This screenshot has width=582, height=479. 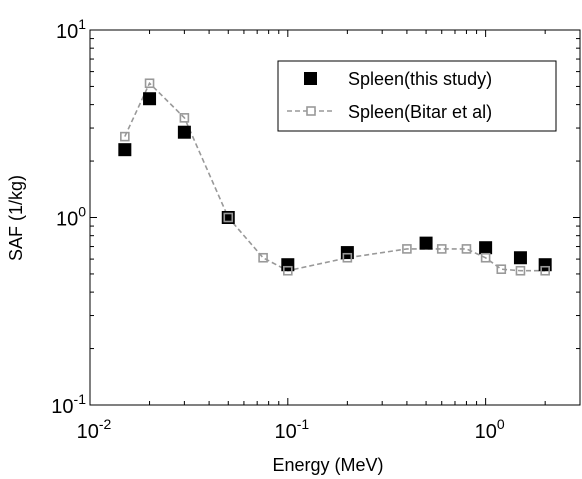 What do you see at coordinates (71, 217) in the screenshot?
I see `y-tick-label: 10⁰` at bounding box center [71, 217].